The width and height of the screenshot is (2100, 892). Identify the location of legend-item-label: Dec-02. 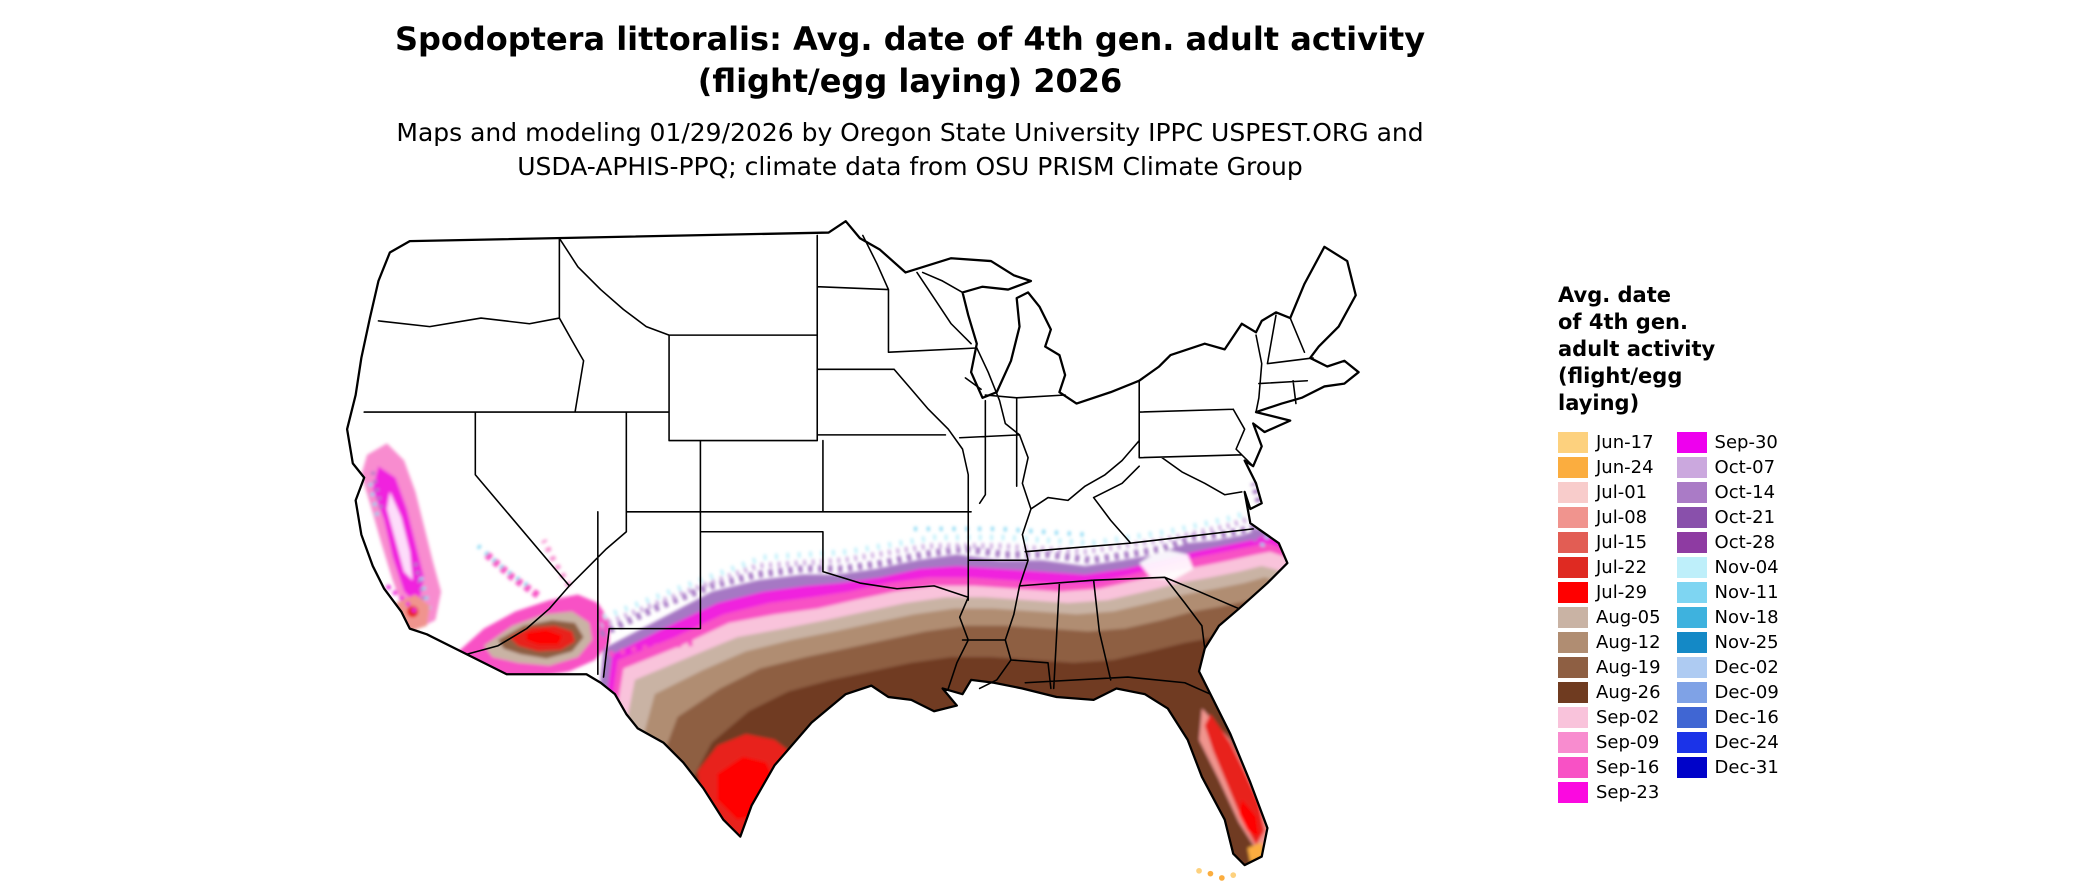
(1746, 668).